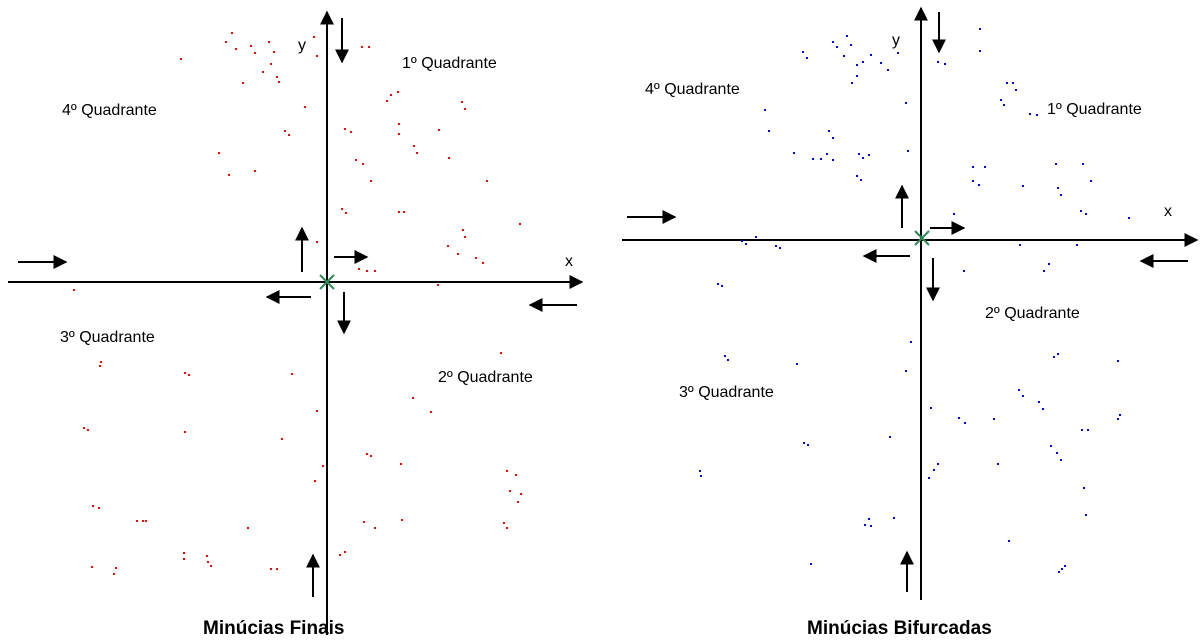  Describe the element at coordinates (569, 261) in the screenshot. I see `left-x-label: x` at that location.